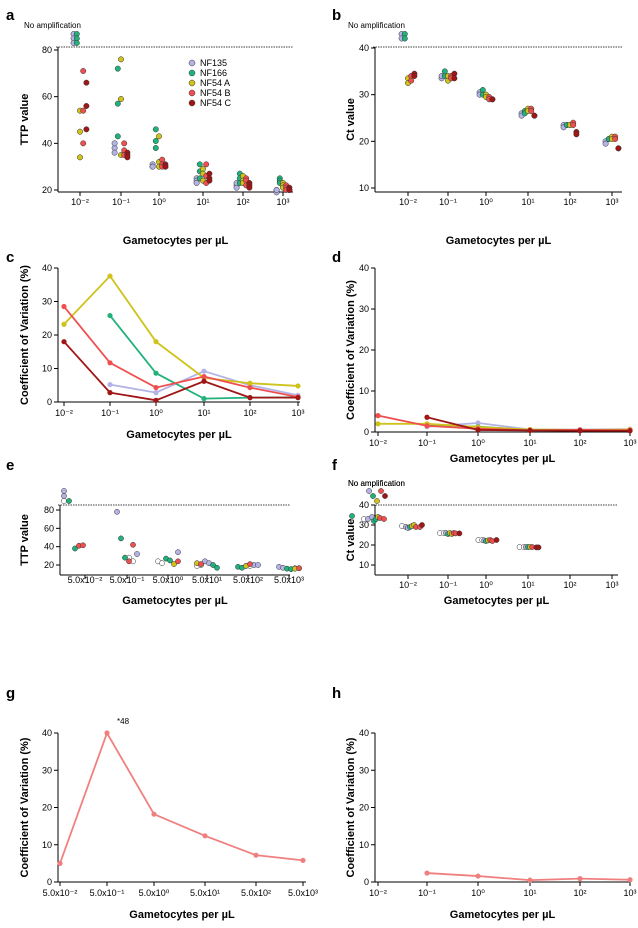  Describe the element at coordinates (175, 601) in the screenshot. I see `x-axis-title-e: Gametocytes per µL` at that location.